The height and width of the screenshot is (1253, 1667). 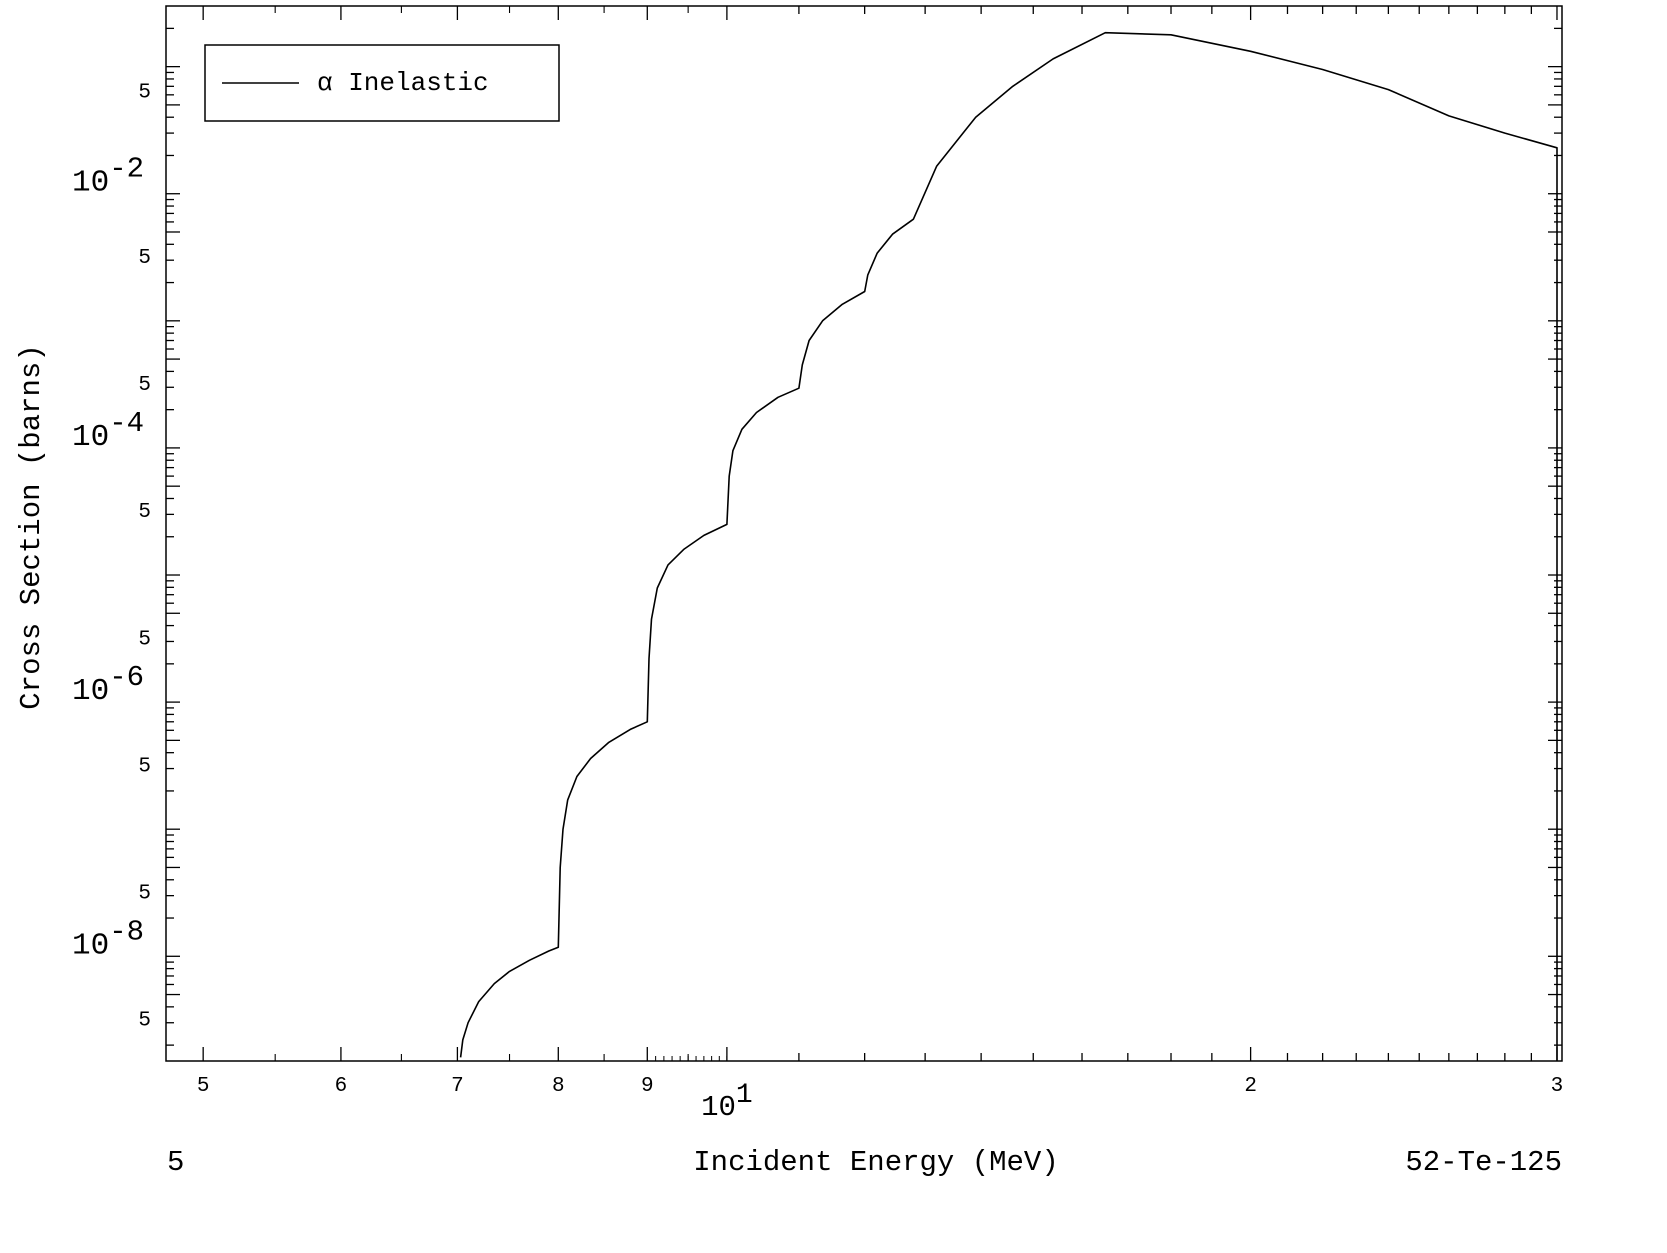 I want to click on x-tick-label: 3, so click(x=1557, y=1086).